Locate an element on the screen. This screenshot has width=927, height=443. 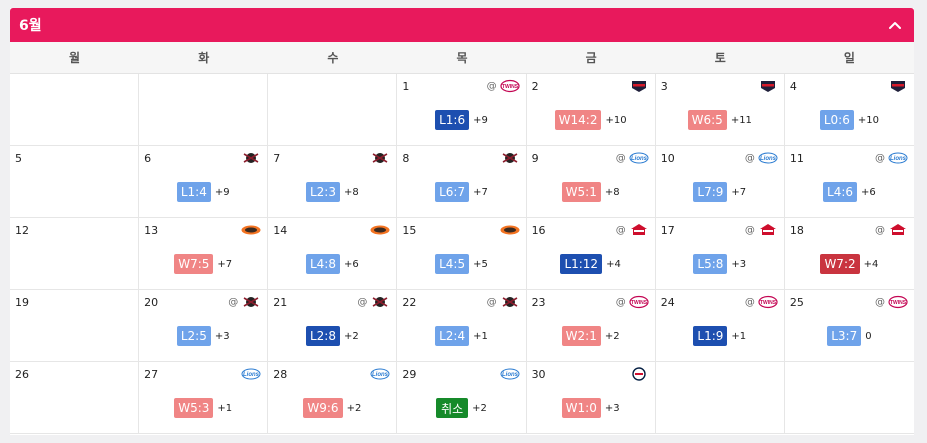
day-cell: 23 @ TWINS W2:1 +2 is located at coordinates (591, 326).